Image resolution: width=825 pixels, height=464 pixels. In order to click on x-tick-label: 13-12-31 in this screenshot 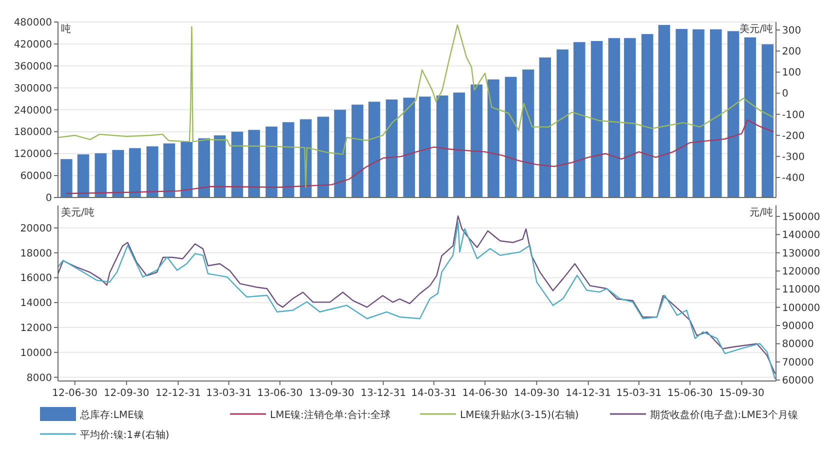, I will do `click(383, 393)`.